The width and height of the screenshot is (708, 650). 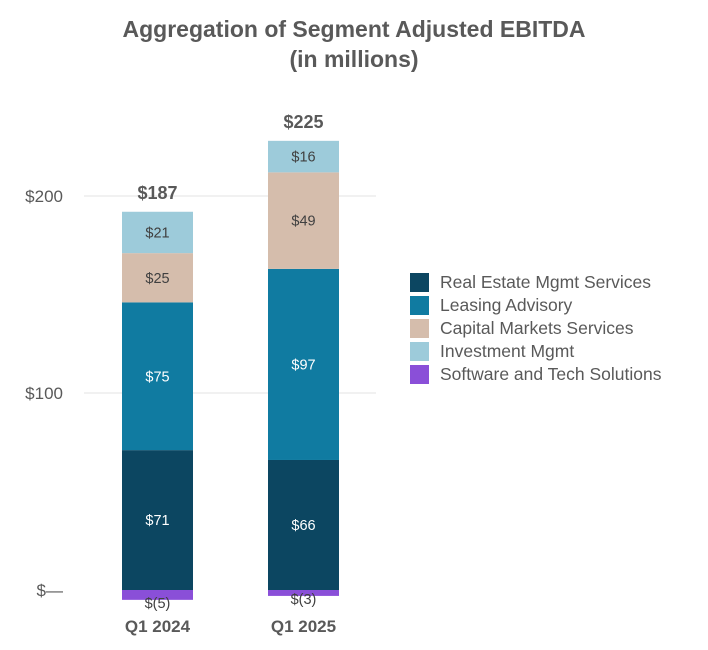 I want to click on total-label: $225, so click(x=303, y=122).